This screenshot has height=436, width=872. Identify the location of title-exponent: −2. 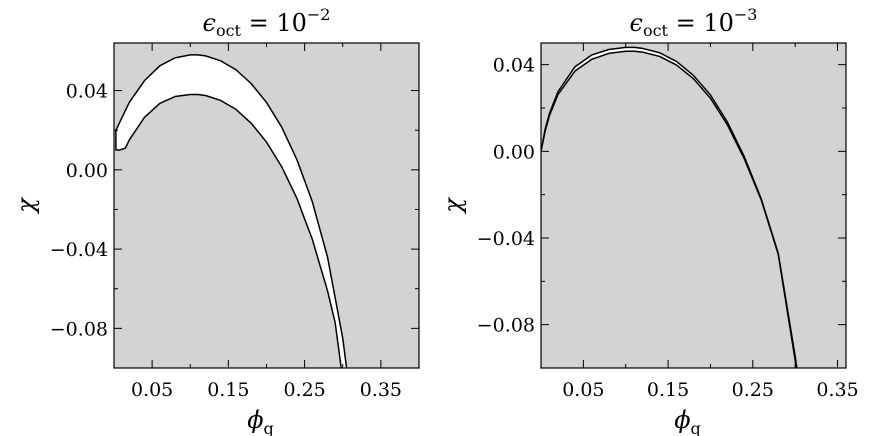
(319, 14).